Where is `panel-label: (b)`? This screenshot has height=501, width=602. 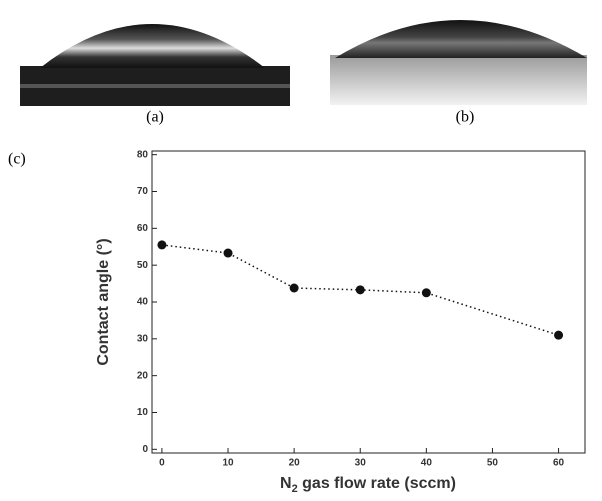
panel-label: (b) is located at coordinates (465, 117).